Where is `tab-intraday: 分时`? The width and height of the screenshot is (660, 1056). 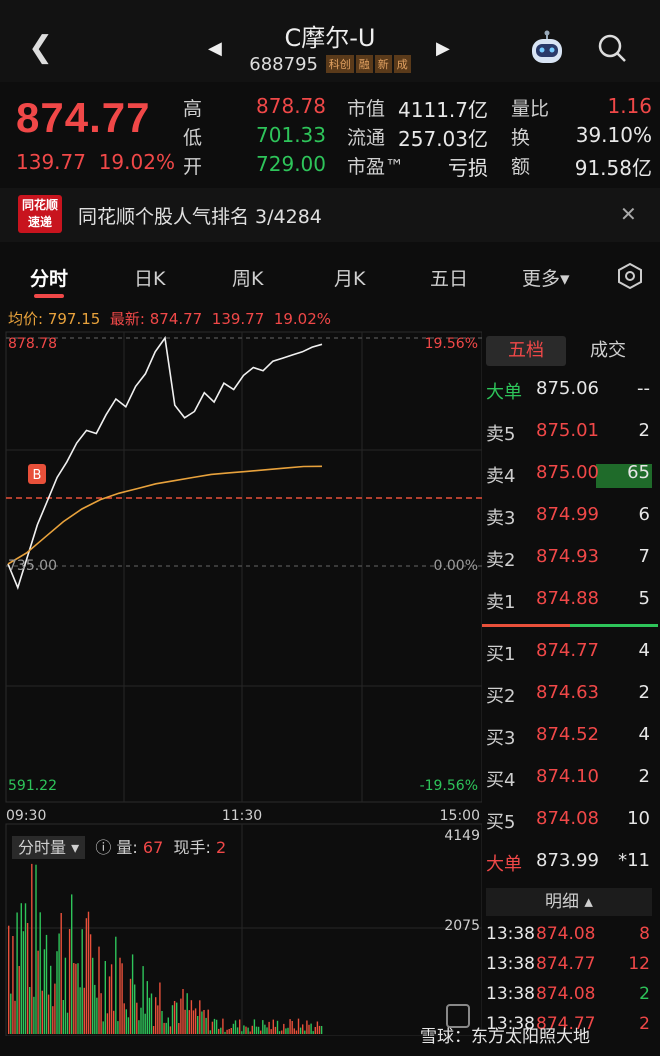 tab-intraday: 分时 is located at coordinates (49, 279).